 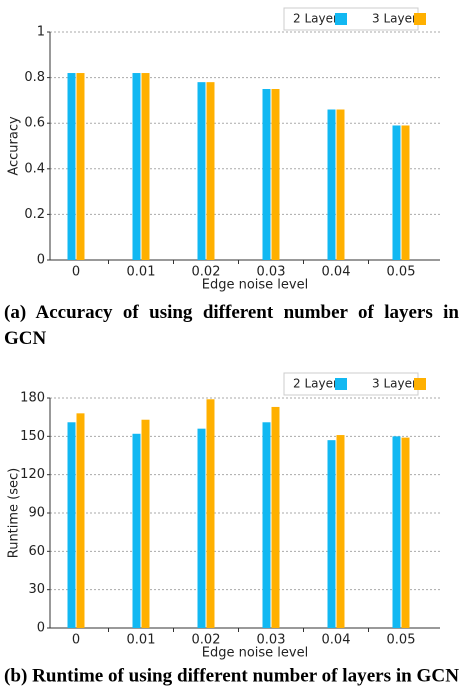 What do you see at coordinates (32, 436) in the screenshot?
I see `y-tick-label: 150` at bounding box center [32, 436].